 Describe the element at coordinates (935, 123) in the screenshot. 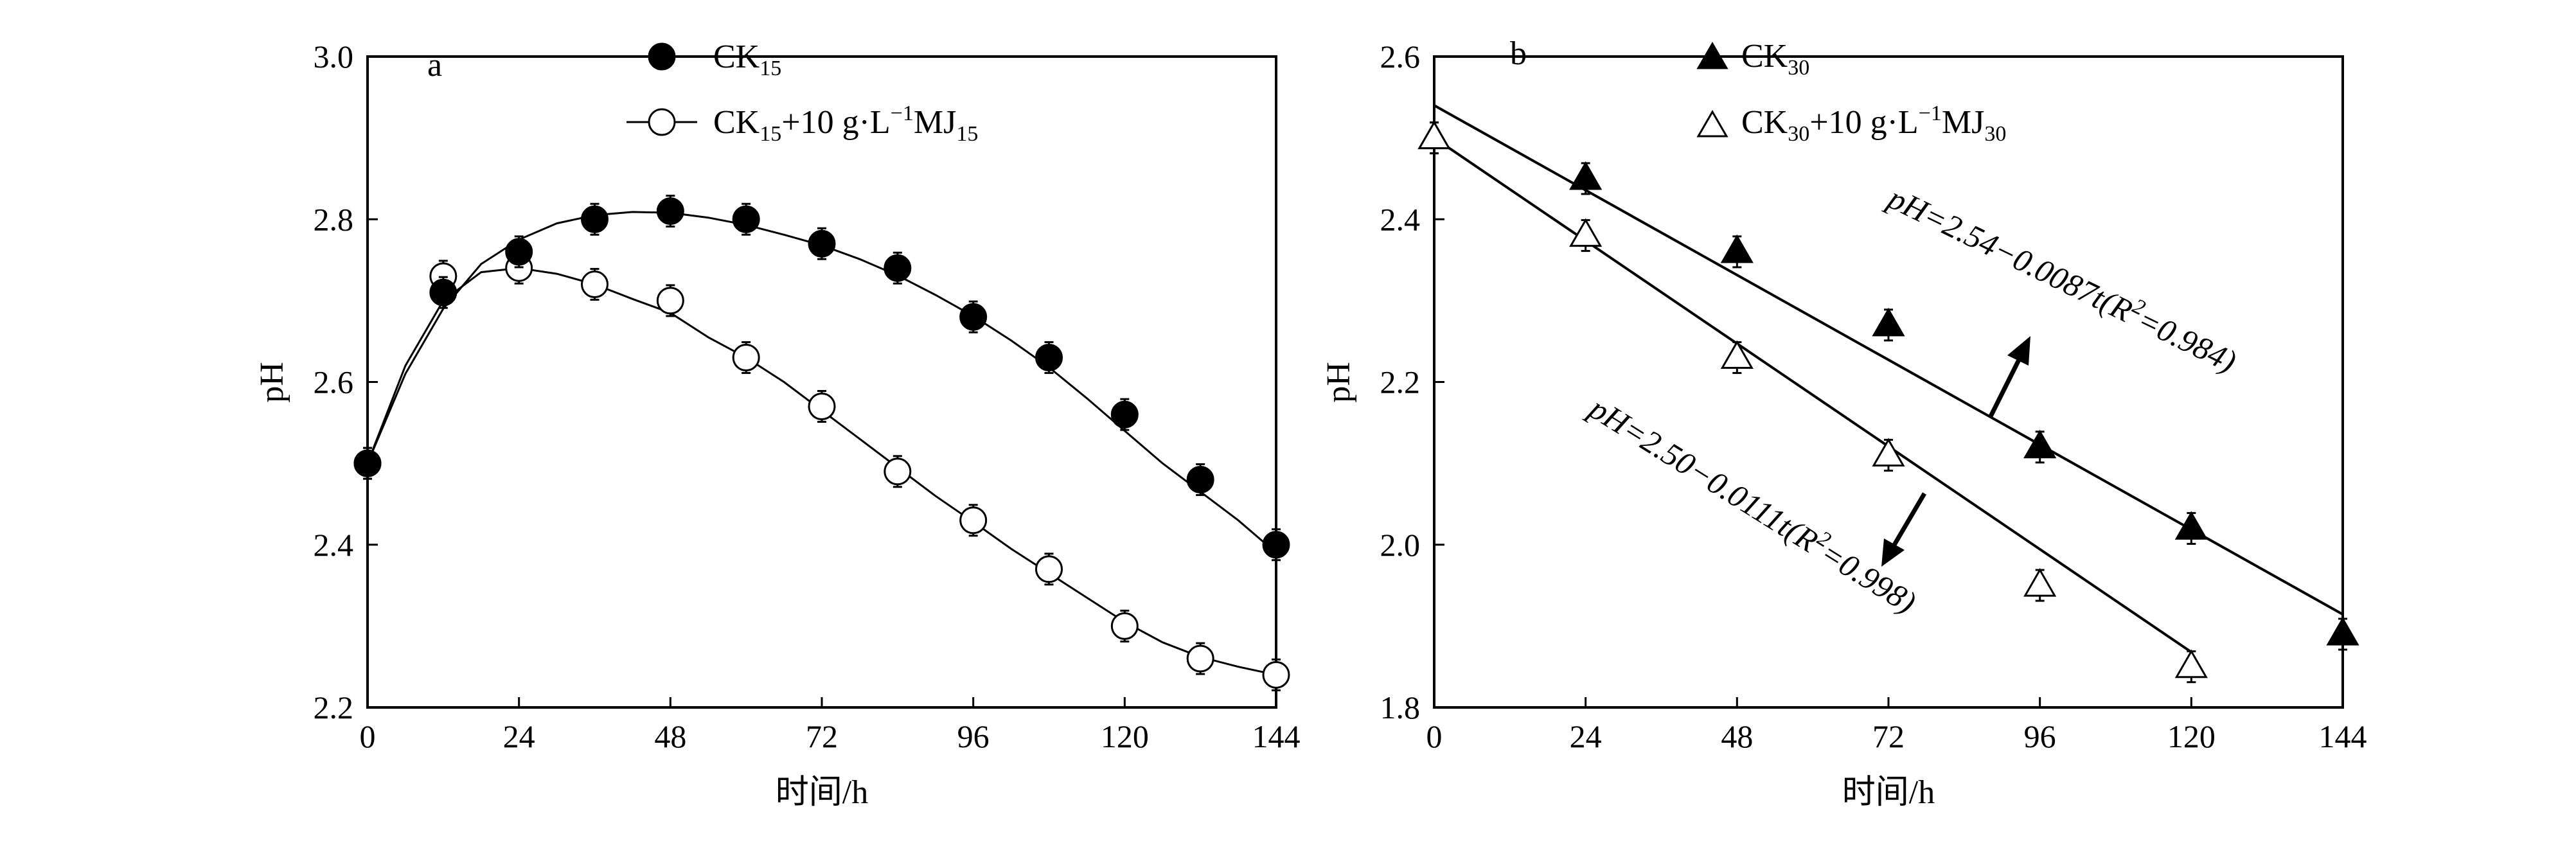

I see `legend-a2-tail: MJ` at that location.